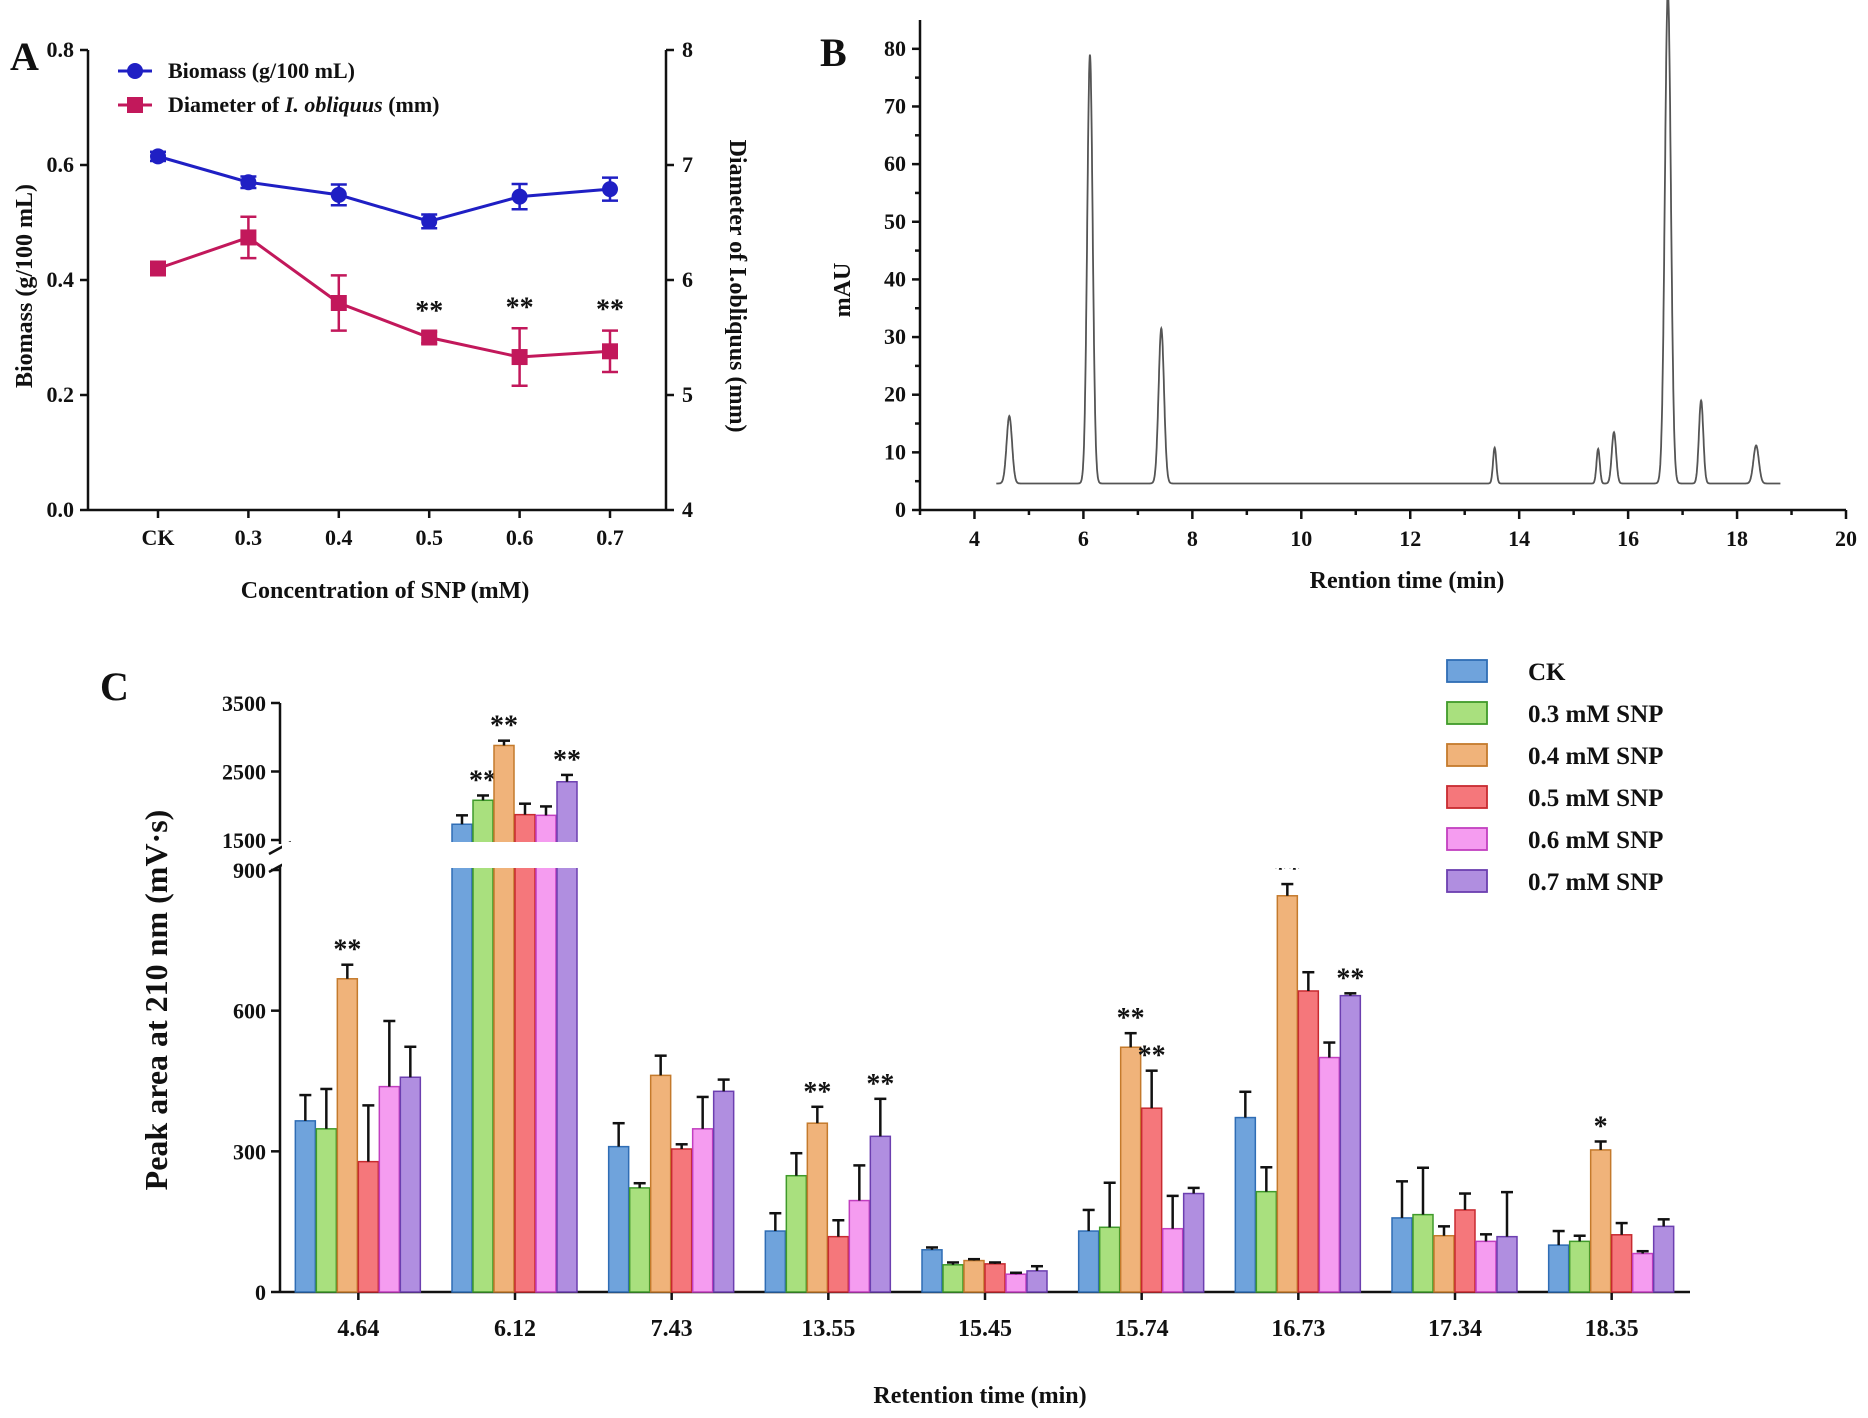 The image size is (1868, 1418). Describe the element at coordinates (1301, 538) in the screenshot. I see `b-x-tick-label: 10` at that location.